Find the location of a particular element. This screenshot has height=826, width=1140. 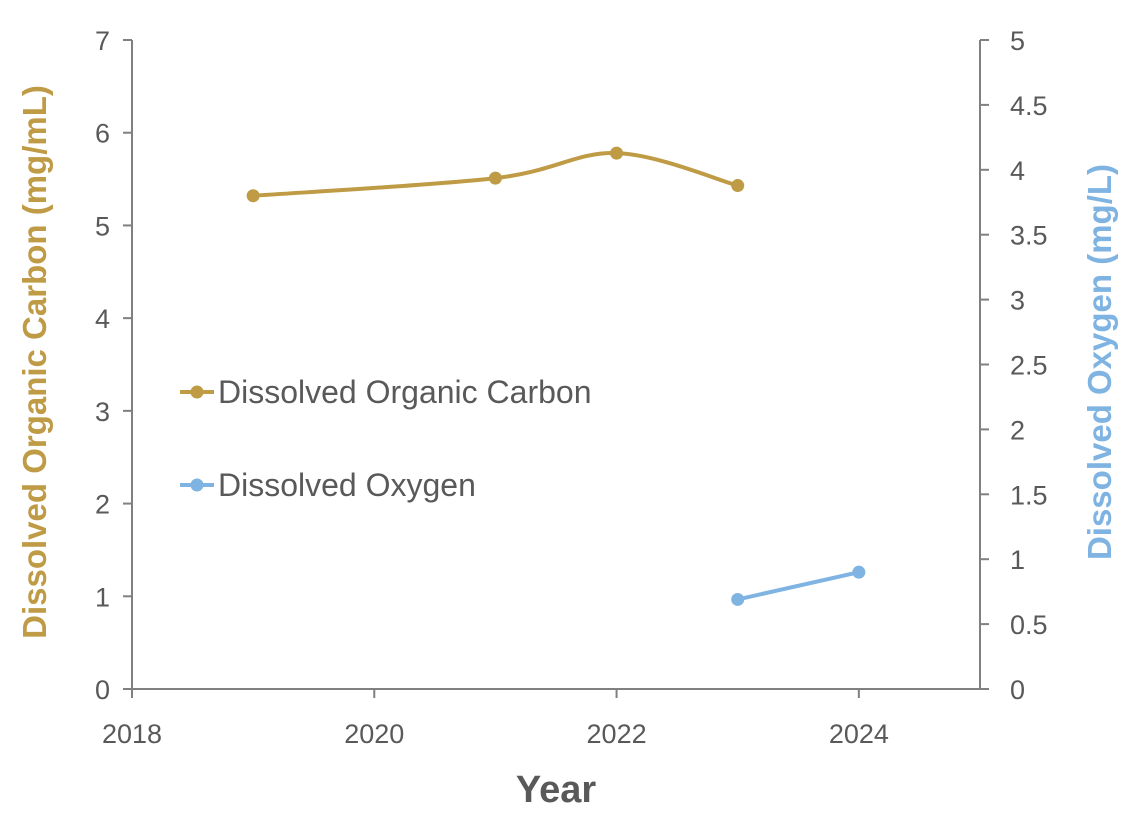

legend-label-dissolved-organic-carbon: Dissolved Organic Carbon is located at coordinates (405, 392).